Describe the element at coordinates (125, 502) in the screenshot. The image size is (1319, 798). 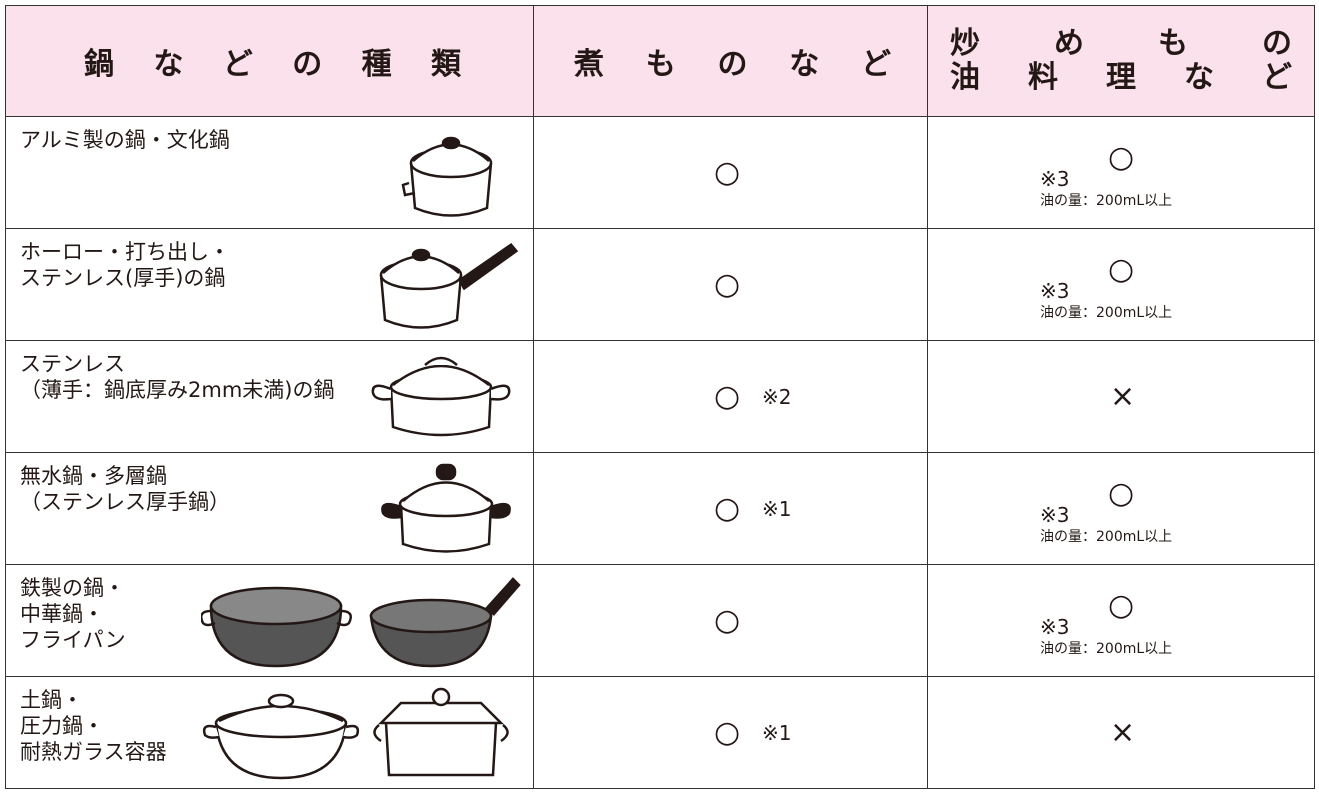
I see `name-line: （ステンレス厚手鍋）` at that location.